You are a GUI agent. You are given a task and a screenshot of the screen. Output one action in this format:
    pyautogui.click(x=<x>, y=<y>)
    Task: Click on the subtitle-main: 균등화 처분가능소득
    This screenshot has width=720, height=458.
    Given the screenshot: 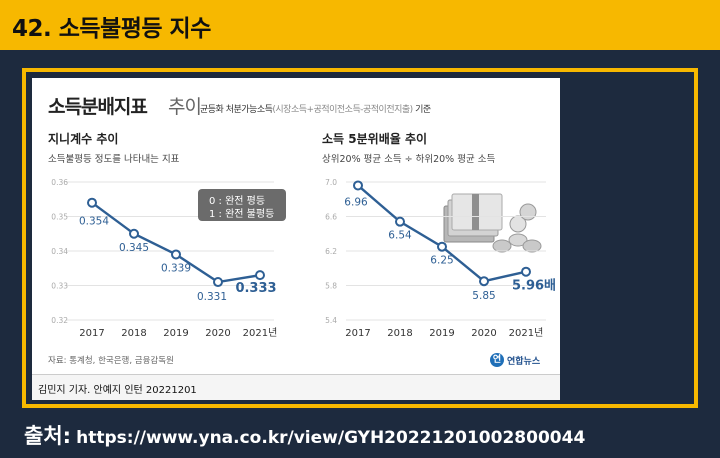 What is the action you would take?
    pyautogui.click(x=236, y=110)
    